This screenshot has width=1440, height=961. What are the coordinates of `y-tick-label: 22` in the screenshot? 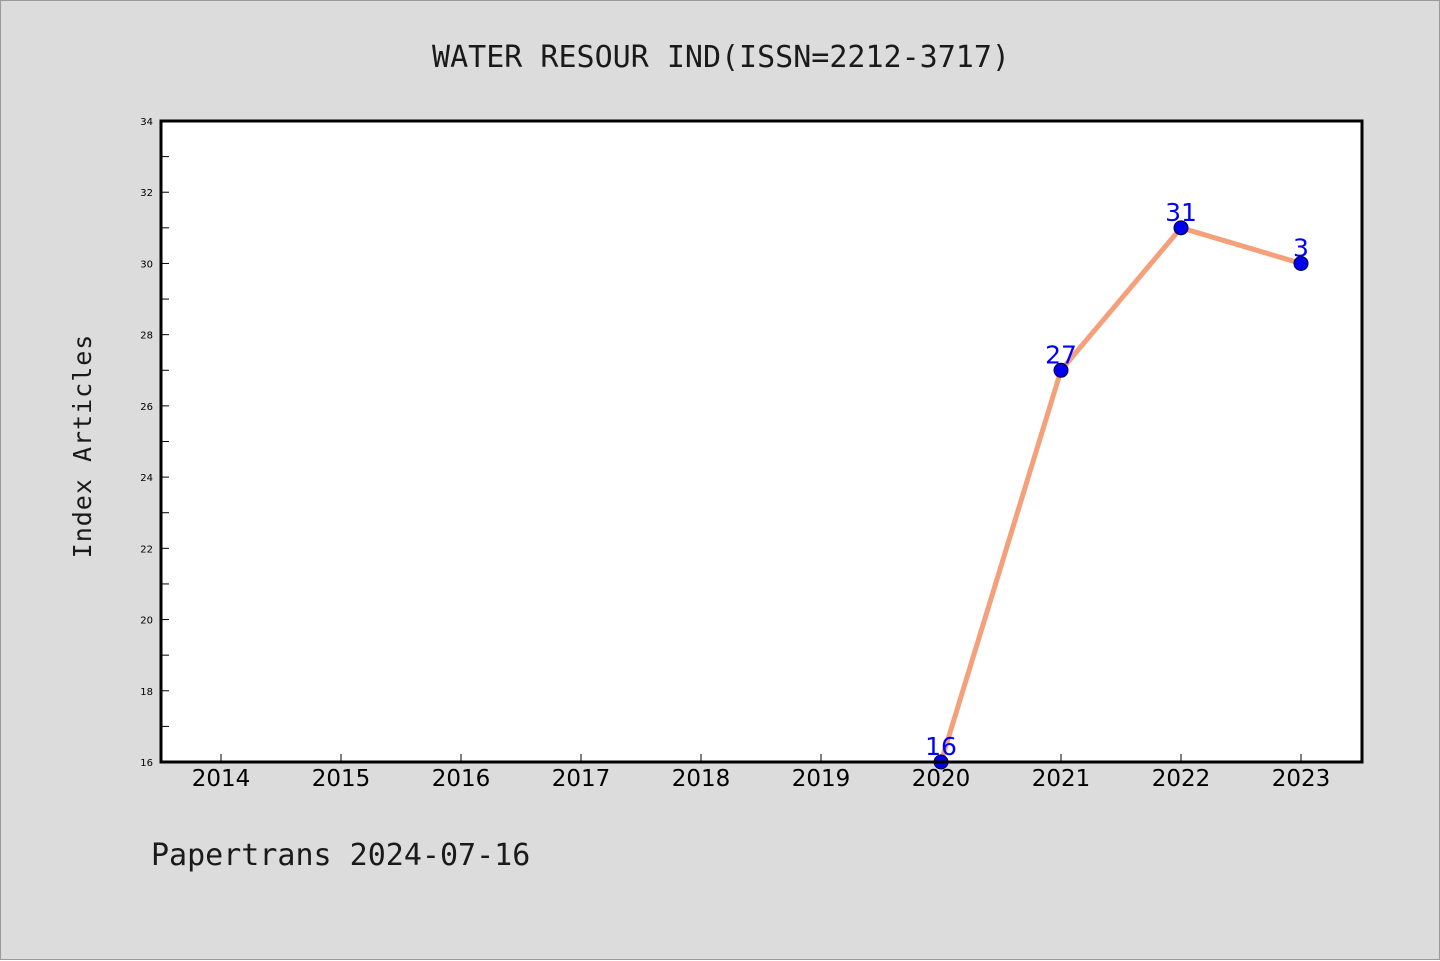 It's located at (146, 549).